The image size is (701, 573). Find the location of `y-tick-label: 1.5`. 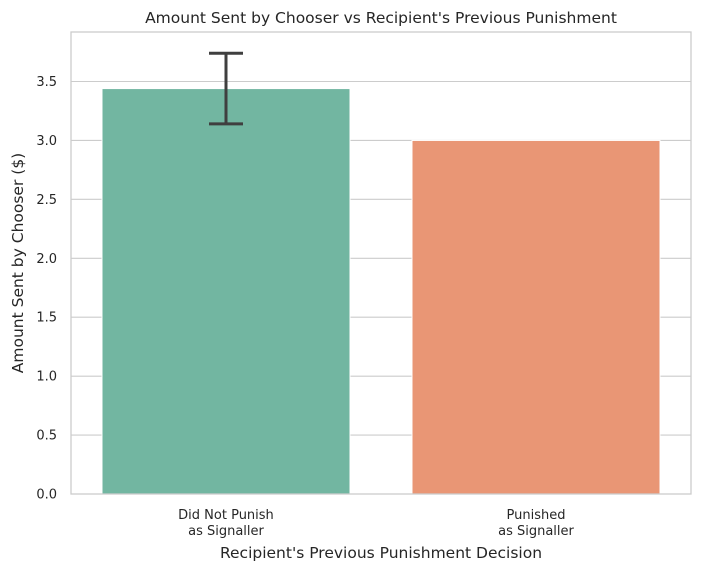

y-tick-label: 1.5 is located at coordinates (46, 318).